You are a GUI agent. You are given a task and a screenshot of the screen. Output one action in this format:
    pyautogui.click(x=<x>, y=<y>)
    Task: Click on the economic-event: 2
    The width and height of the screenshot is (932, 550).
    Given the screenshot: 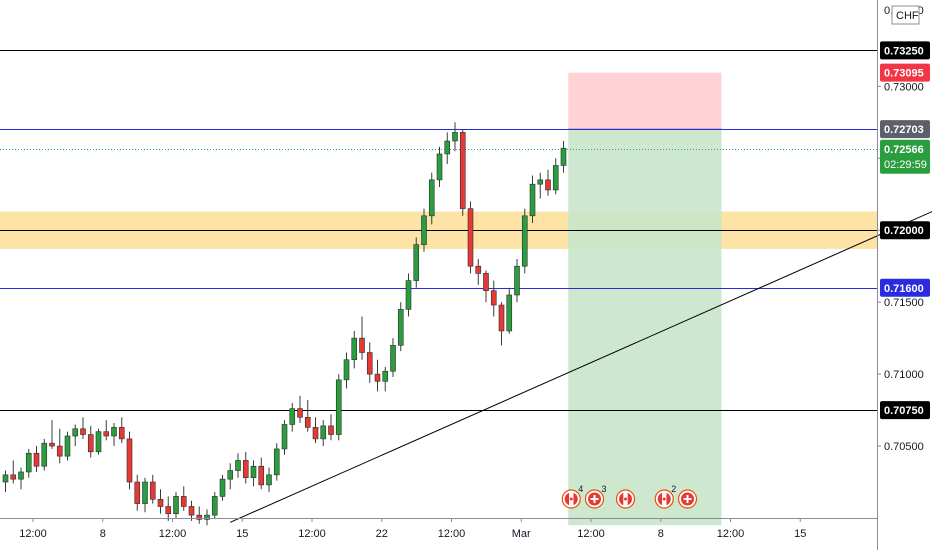 What is the action you would take?
    pyautogui.click(x=665, y=496)
    